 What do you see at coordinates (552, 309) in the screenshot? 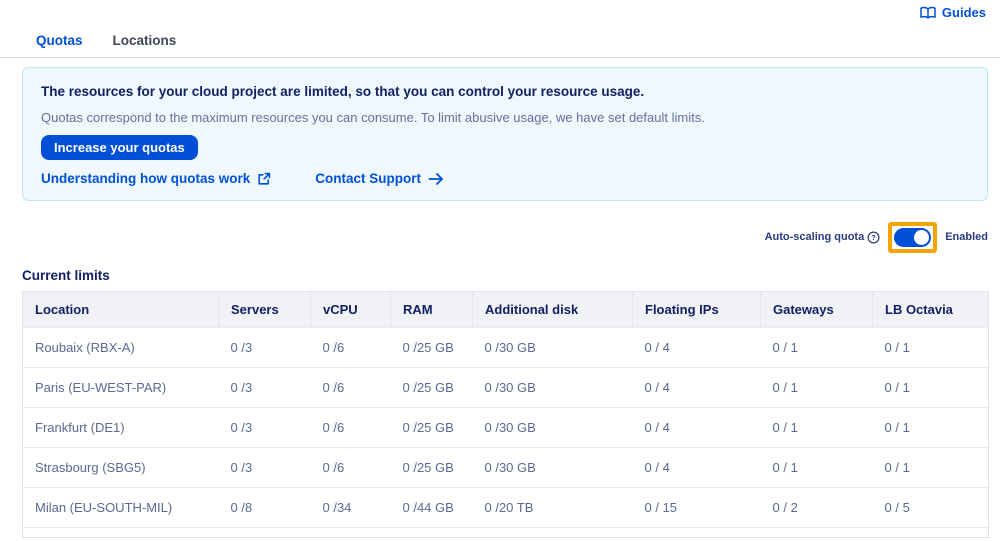
I see `column-header: Additional disk` at bounding box center [552, 309].